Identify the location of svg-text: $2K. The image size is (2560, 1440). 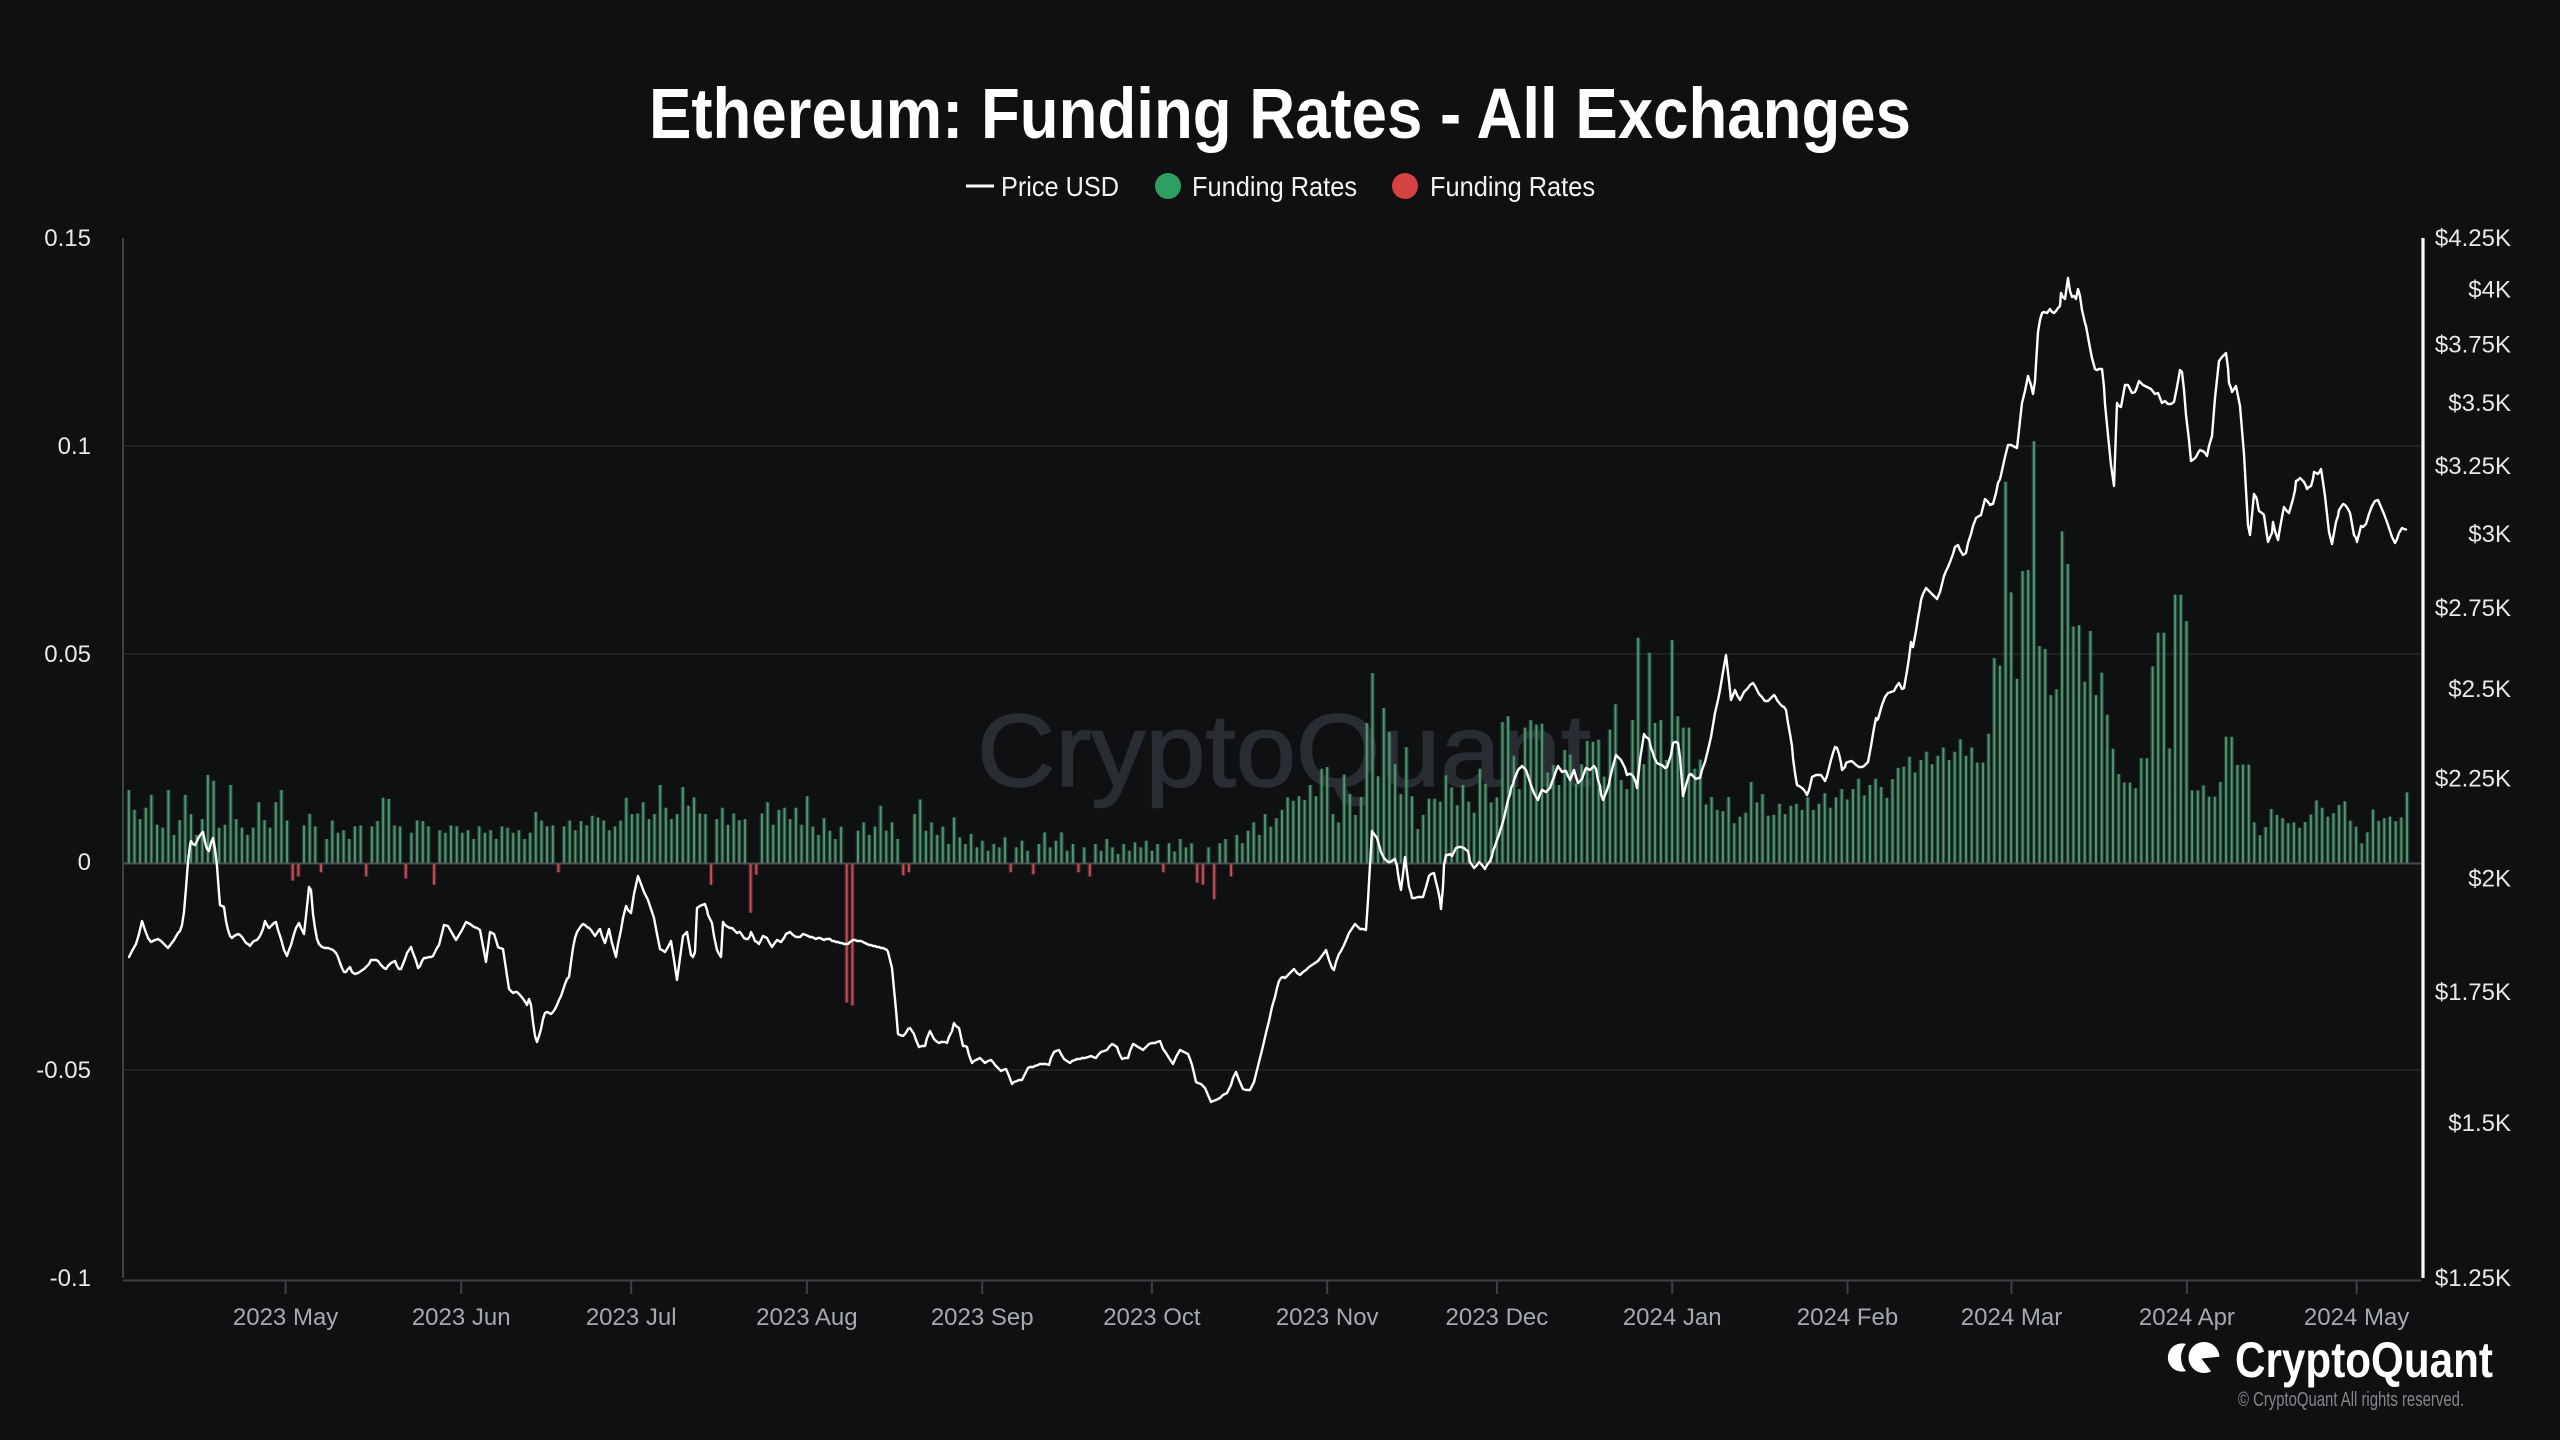
(2489, 879).